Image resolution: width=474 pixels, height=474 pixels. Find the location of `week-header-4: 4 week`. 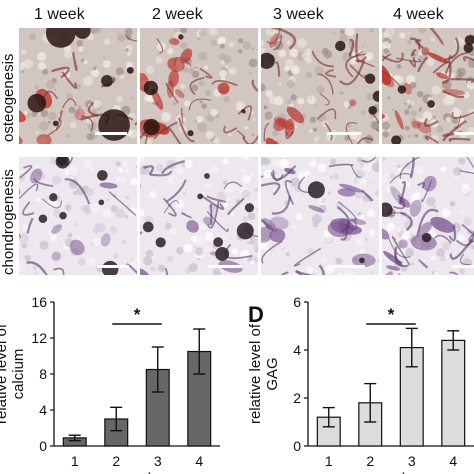

week-header-4: 4 week is located at coordinates (418, 14).